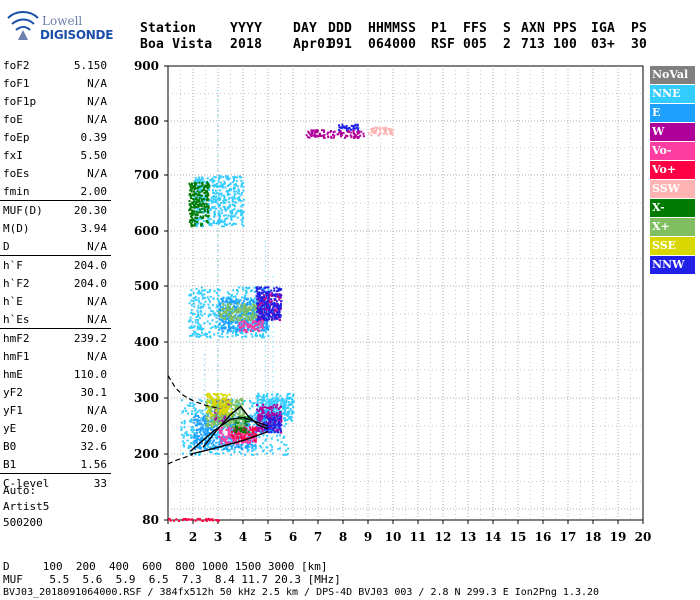 This screenshot has height=600, width=700. I want to click on x-tick-label: 1, so click(168, 537).